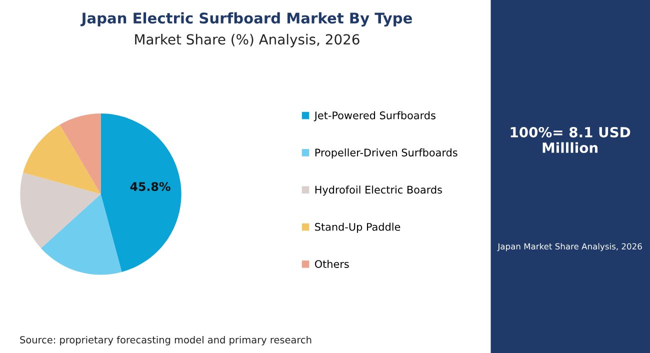  I want to click on legend-label: Propeller-Driven Surfboards, so click(386, 153).